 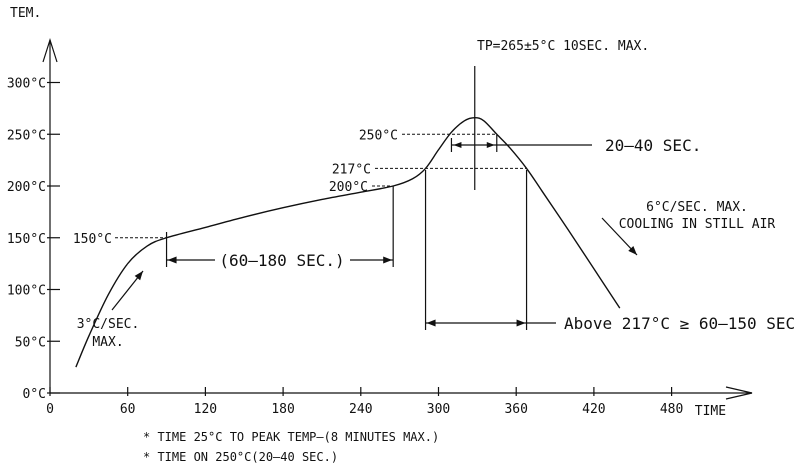 I want to click on x-axis-label: TIME, so click(x=710, y=411).